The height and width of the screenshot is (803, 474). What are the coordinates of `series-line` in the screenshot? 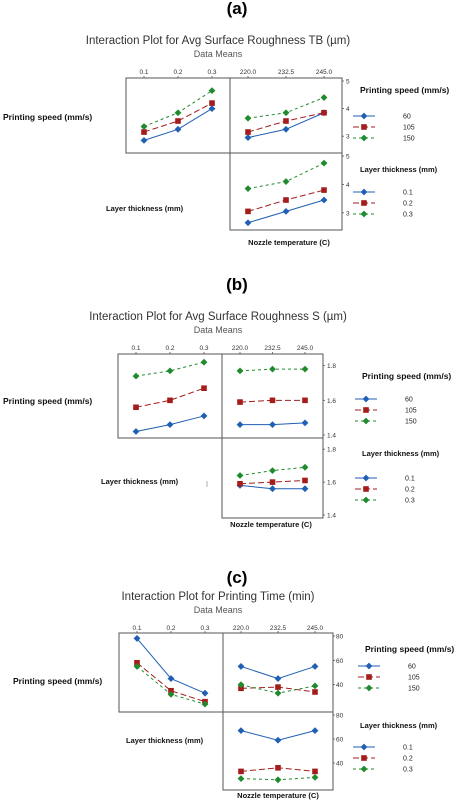 It's located at (286, 125).